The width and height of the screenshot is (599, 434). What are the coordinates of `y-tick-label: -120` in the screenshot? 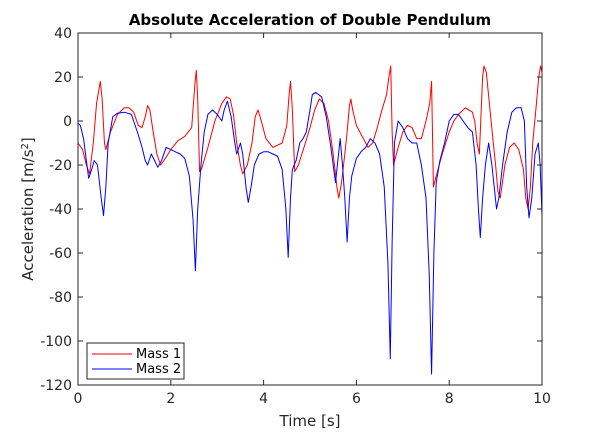 It's located at (56, 386).